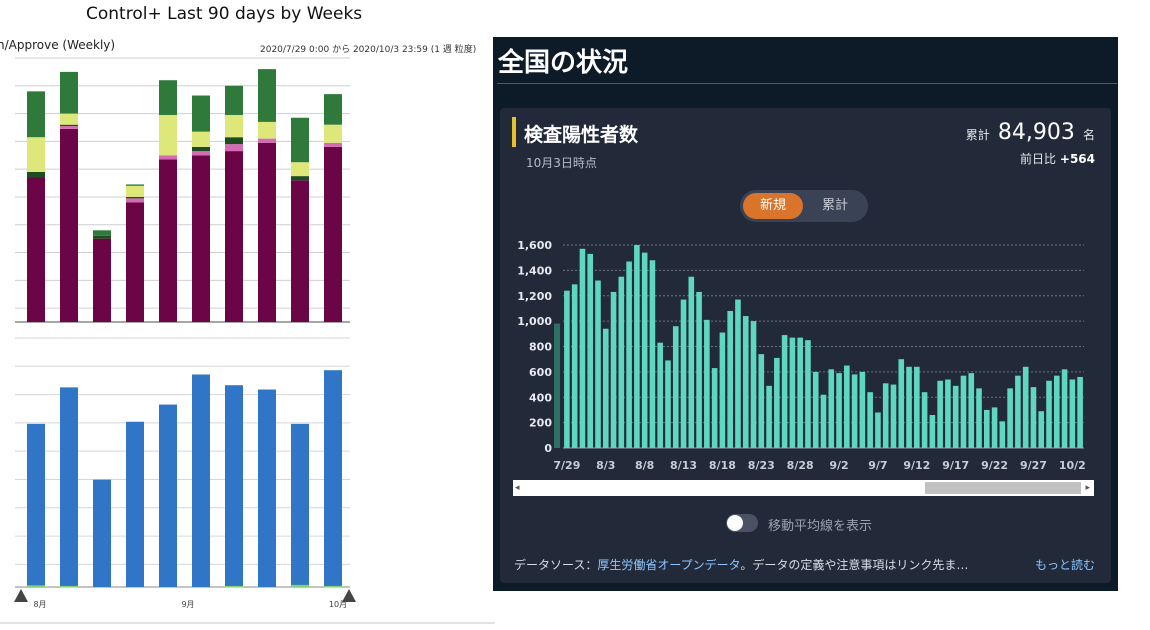 The width and height of the screenshot is (1150, 630). What do you see at coordinates (994, 465) in the screenshot?
I see `x-tick-label: 9/22` at bounding box center [994, 465].